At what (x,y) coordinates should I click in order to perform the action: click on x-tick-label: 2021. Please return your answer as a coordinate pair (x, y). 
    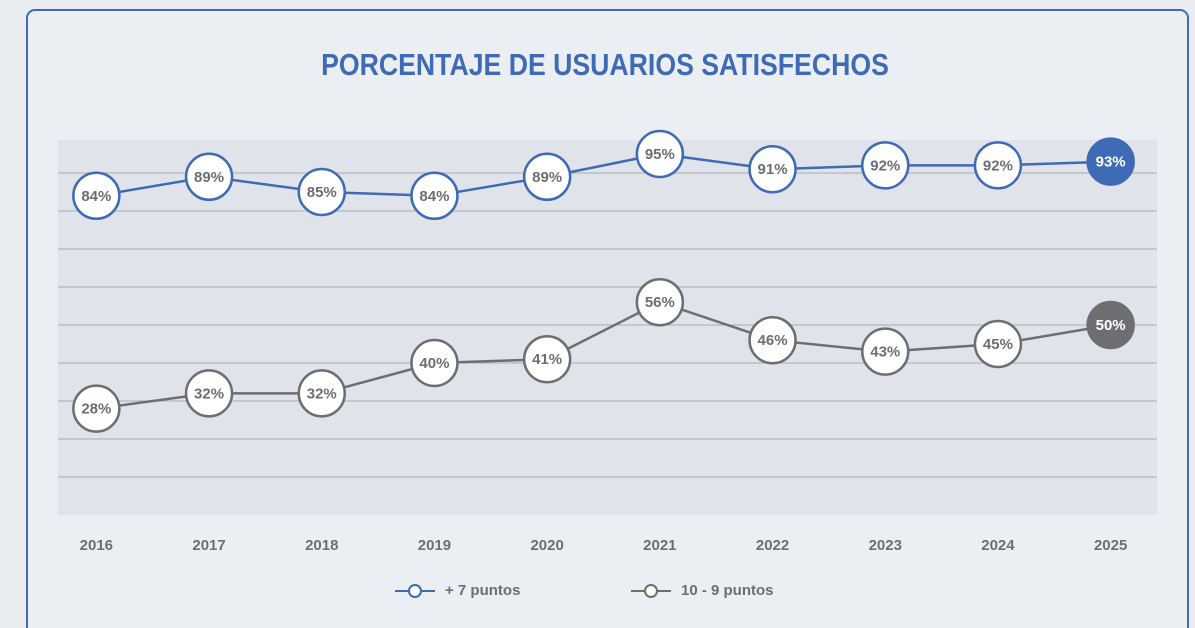
    Looking at the image, I should click on (659, 545).